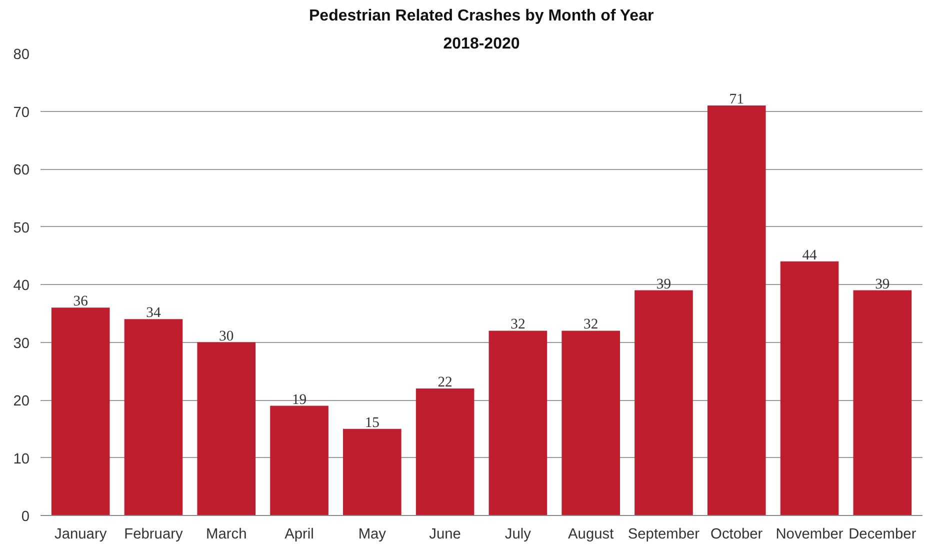 The width and height of the screenshot is (926, 545). I want to click on data-label: 15, so click(372, 422).